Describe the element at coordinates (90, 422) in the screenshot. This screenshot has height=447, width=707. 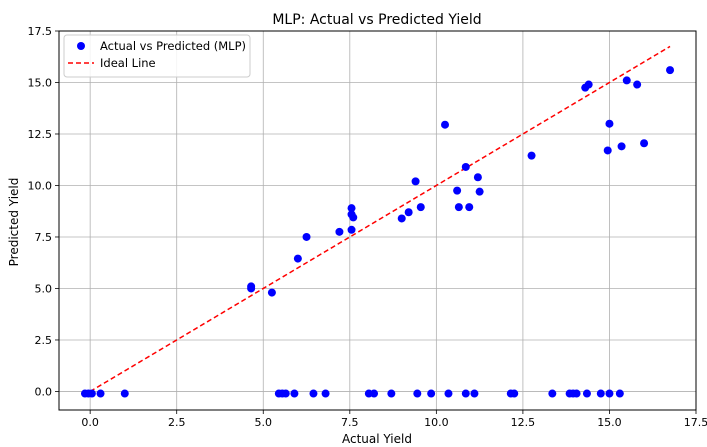
I see `x-tick-label: 0.0` at that location.